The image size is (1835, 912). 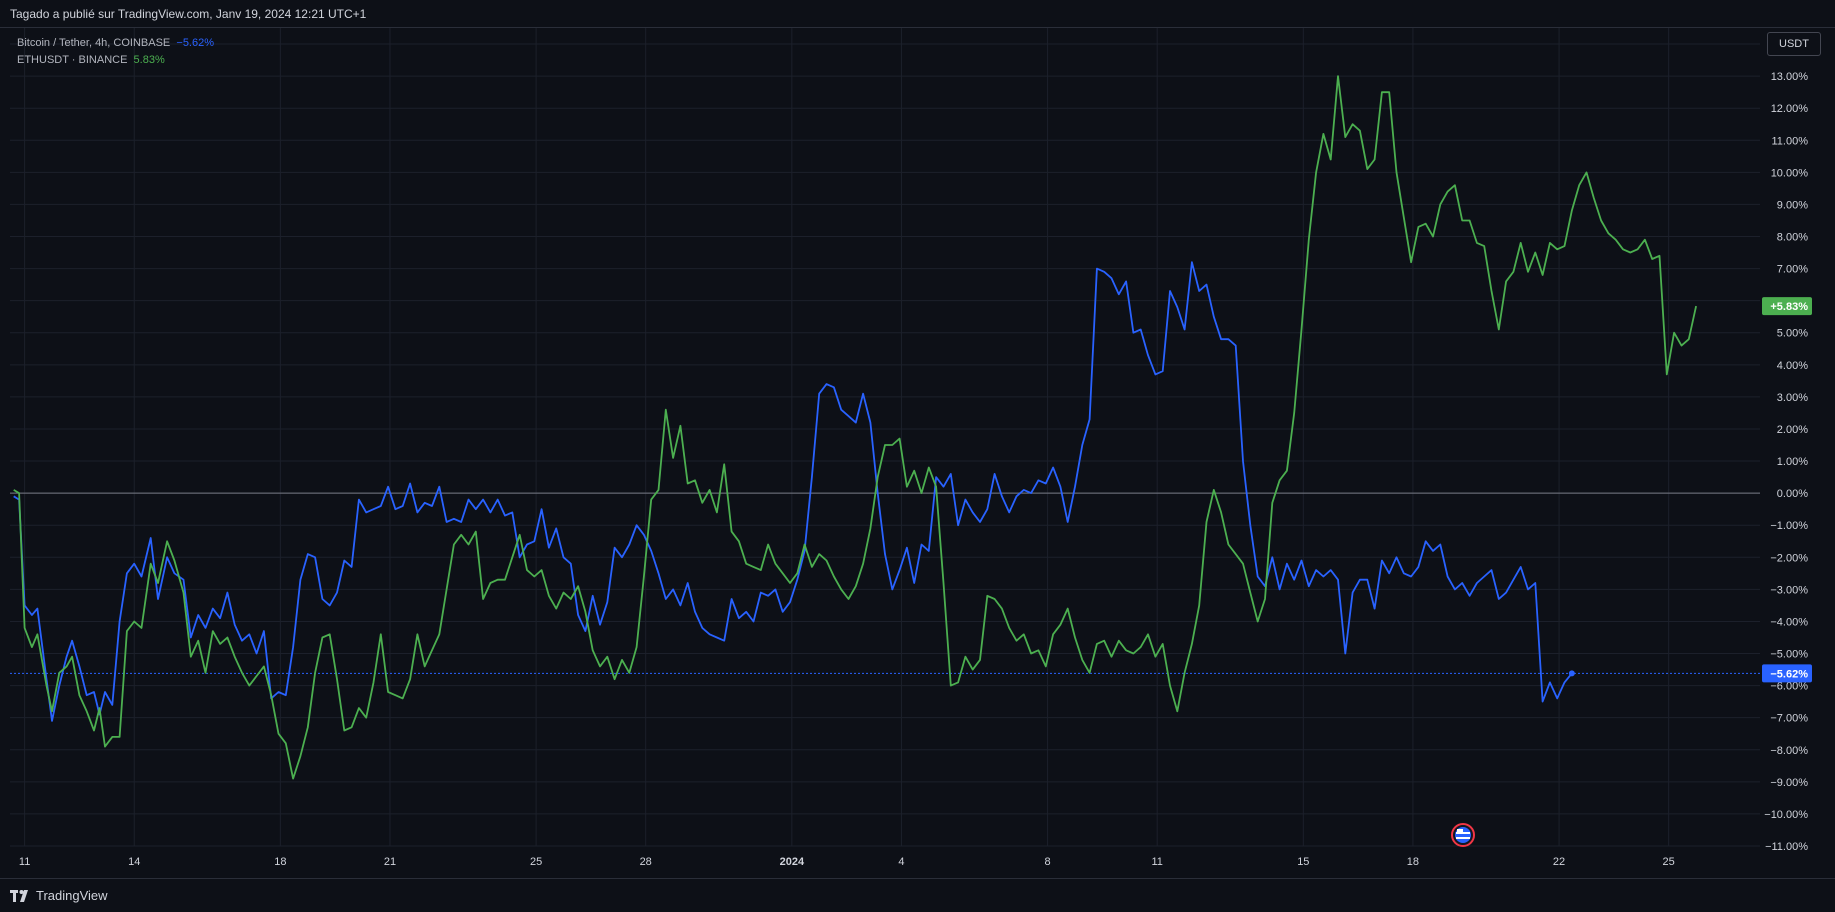 I want to click on y-tick-label: −11.00%, so click(x=1786, y=847).